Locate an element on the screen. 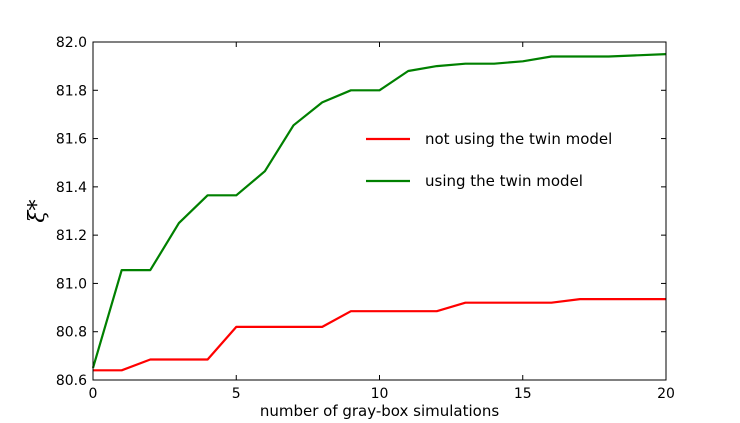  y-tick-label: 81.8 is located at coordinates (71, 91).